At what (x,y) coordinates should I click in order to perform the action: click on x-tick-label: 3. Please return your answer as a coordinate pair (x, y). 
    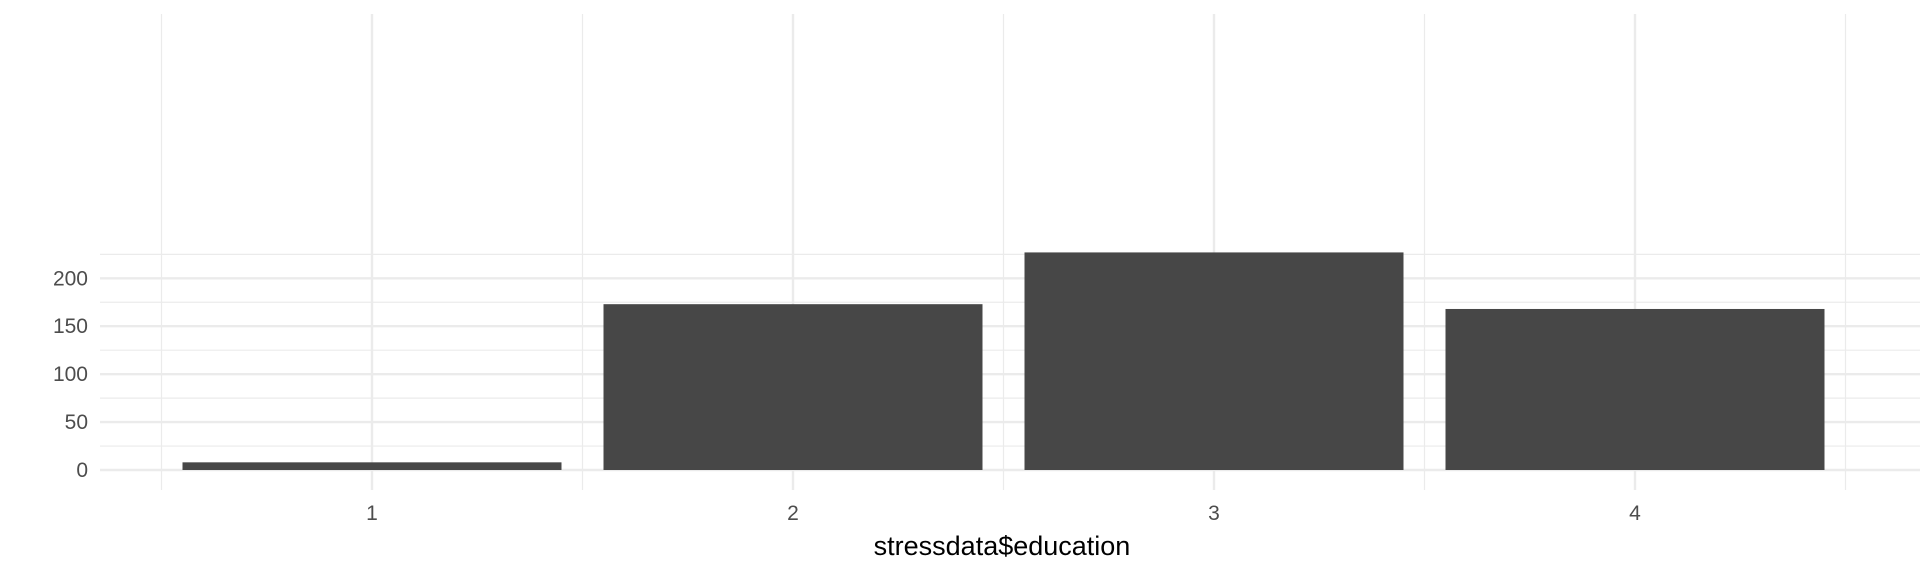
    Looking at the image, I should click on (1214, 513).